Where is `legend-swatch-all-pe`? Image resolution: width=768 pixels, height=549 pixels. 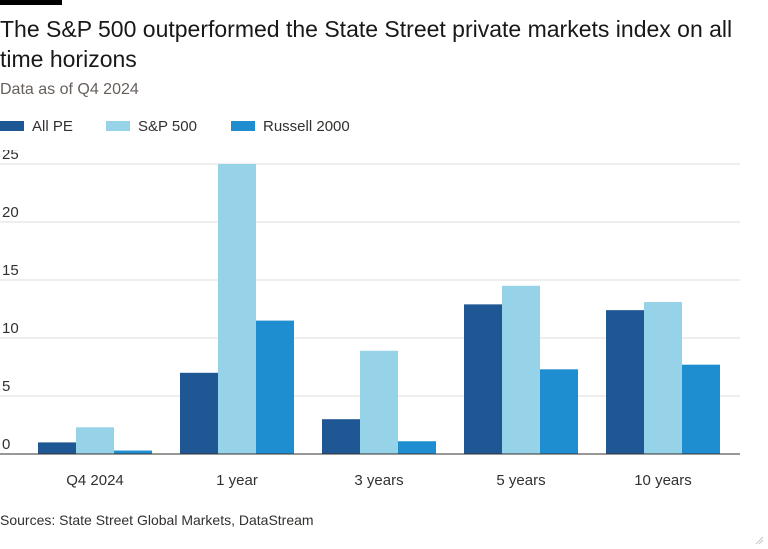
legend-swatch-all-pe is located at coordinates (12, 126).